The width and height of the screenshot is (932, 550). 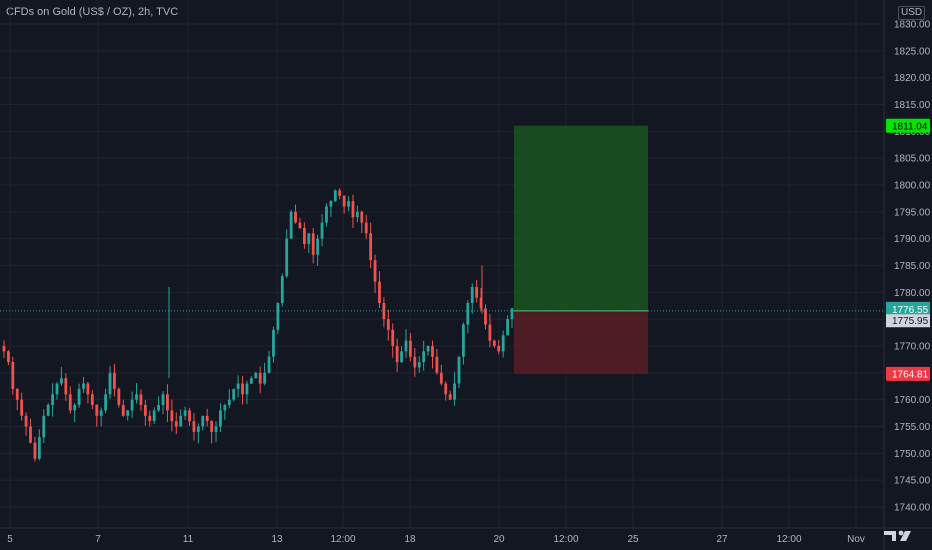 What do you see at coordinates (912, 78) in the screenshot?
I see `y-tick-label: 1820.00` at bounding box center [912, 78].